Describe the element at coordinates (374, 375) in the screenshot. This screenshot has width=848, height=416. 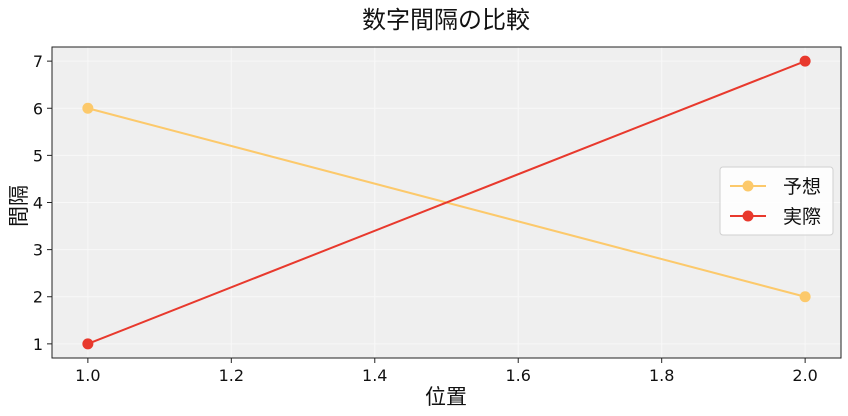
I see `x-tick-label: 1.4` at that location.